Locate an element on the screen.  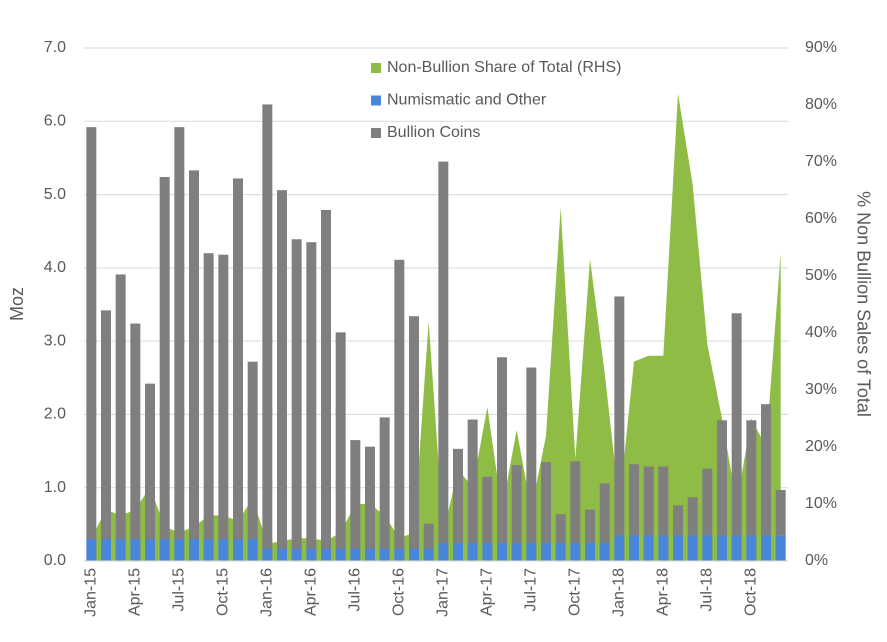
x-tick-label: Jan-16 is located at coordinates (267, 592).